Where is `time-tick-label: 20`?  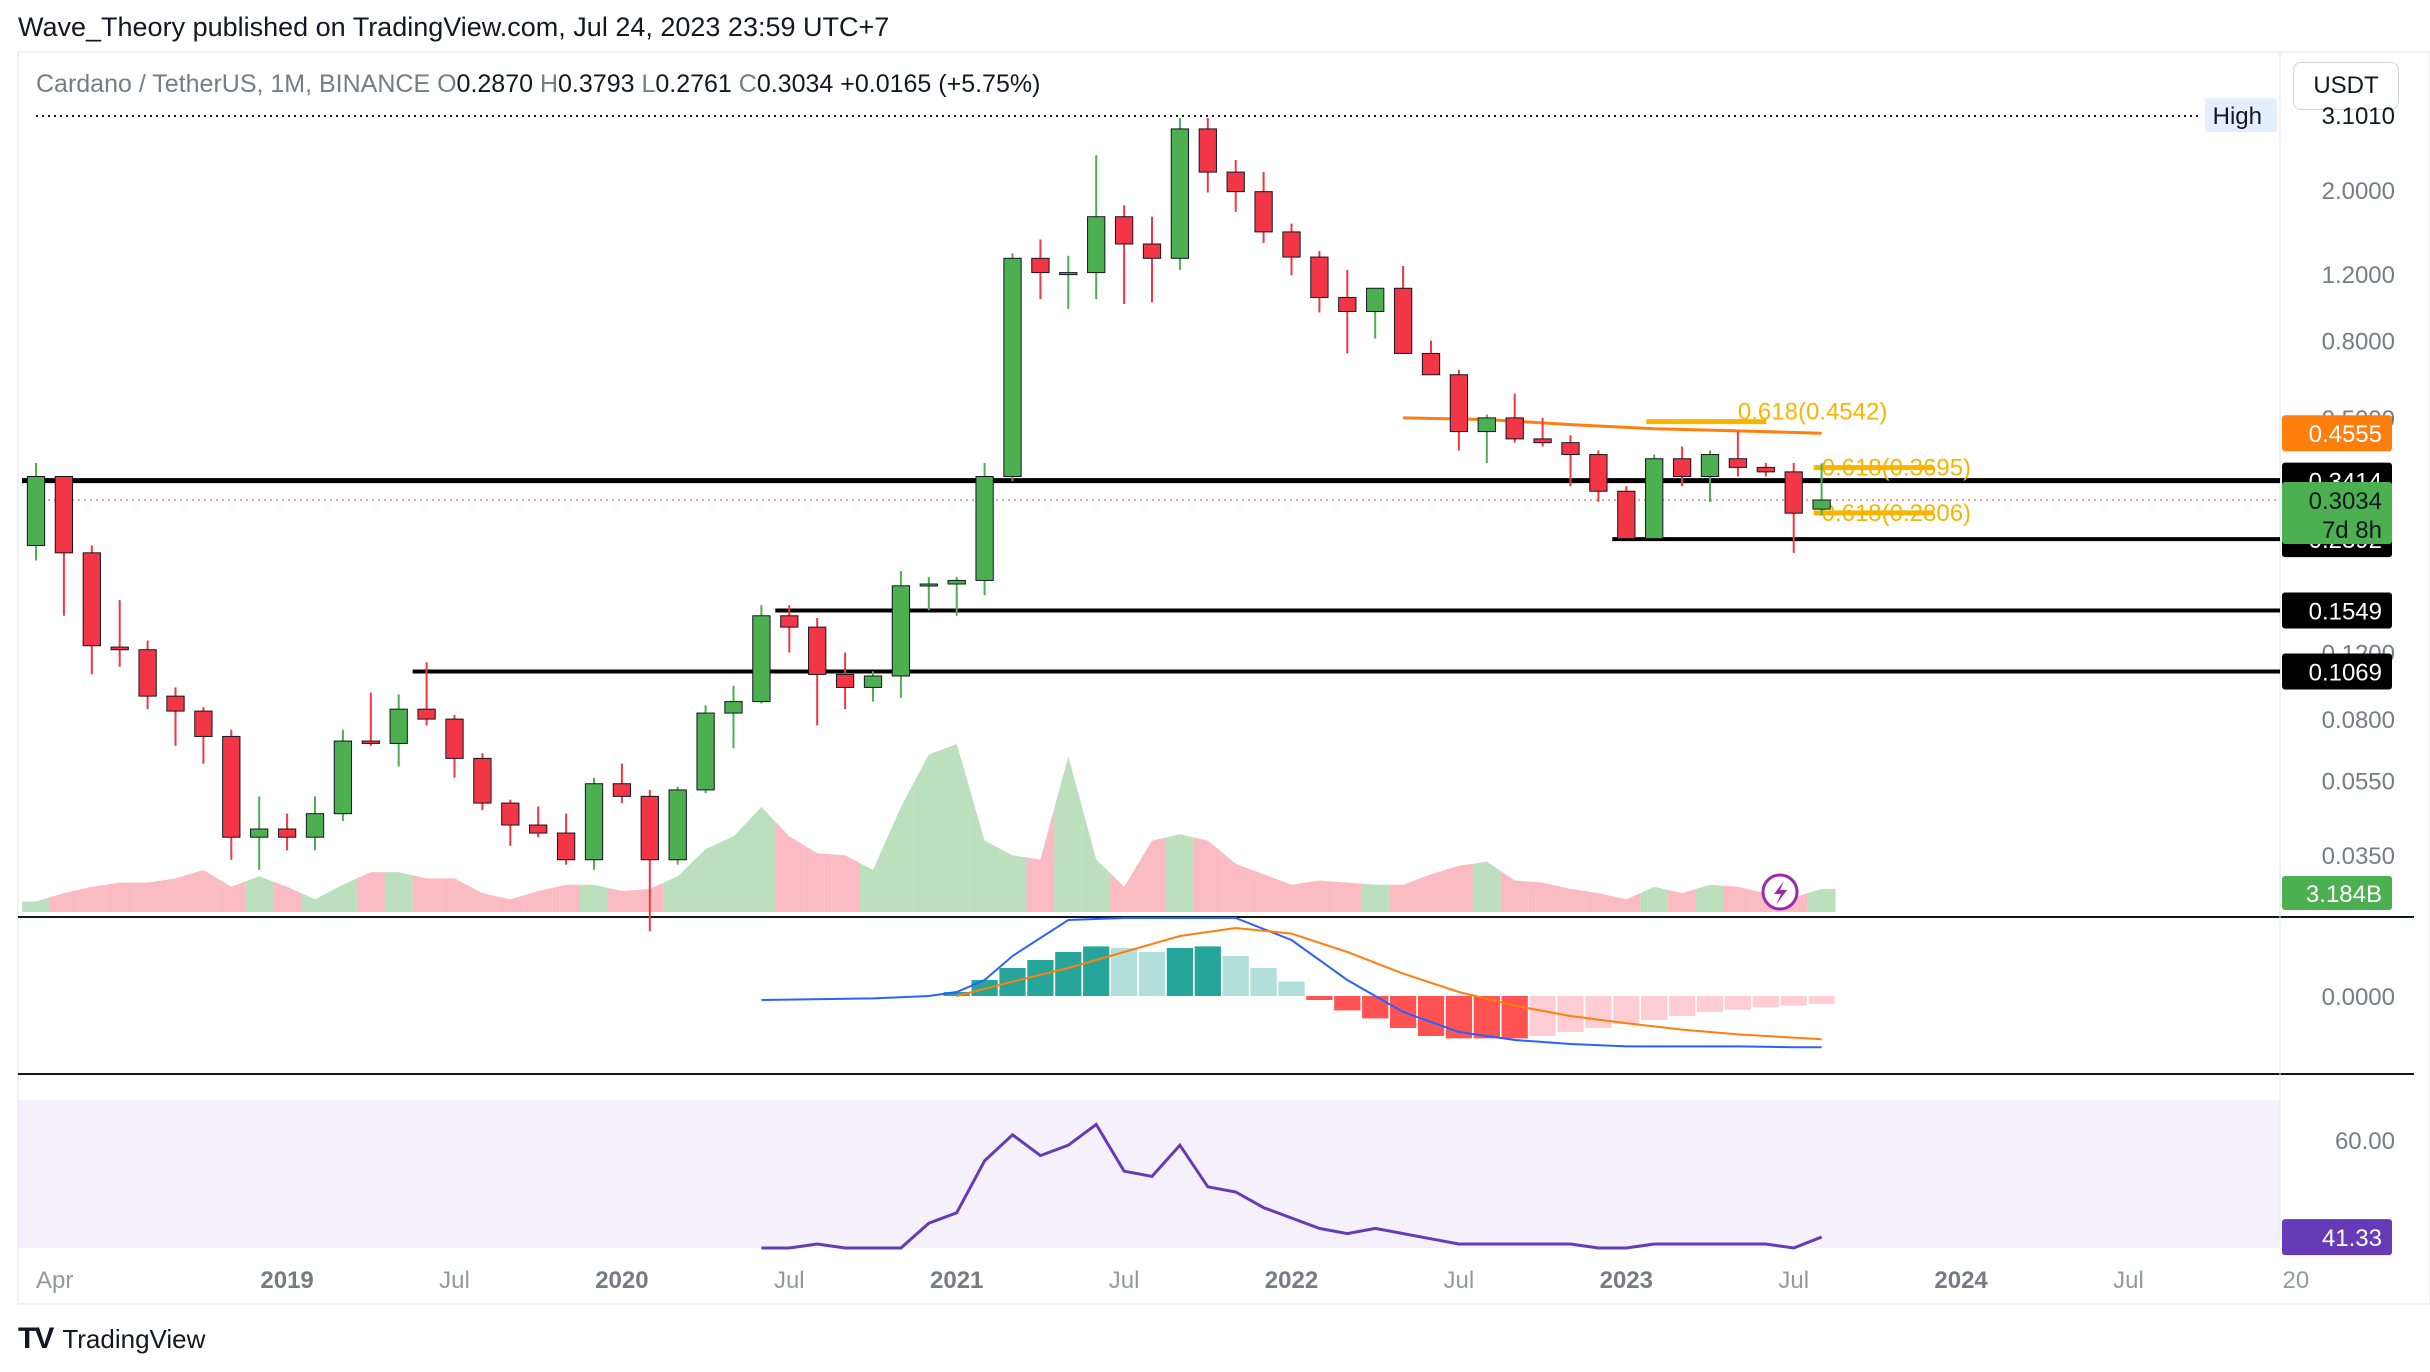
time-tick-label: 20 is located at coordinates (2296, 1280).